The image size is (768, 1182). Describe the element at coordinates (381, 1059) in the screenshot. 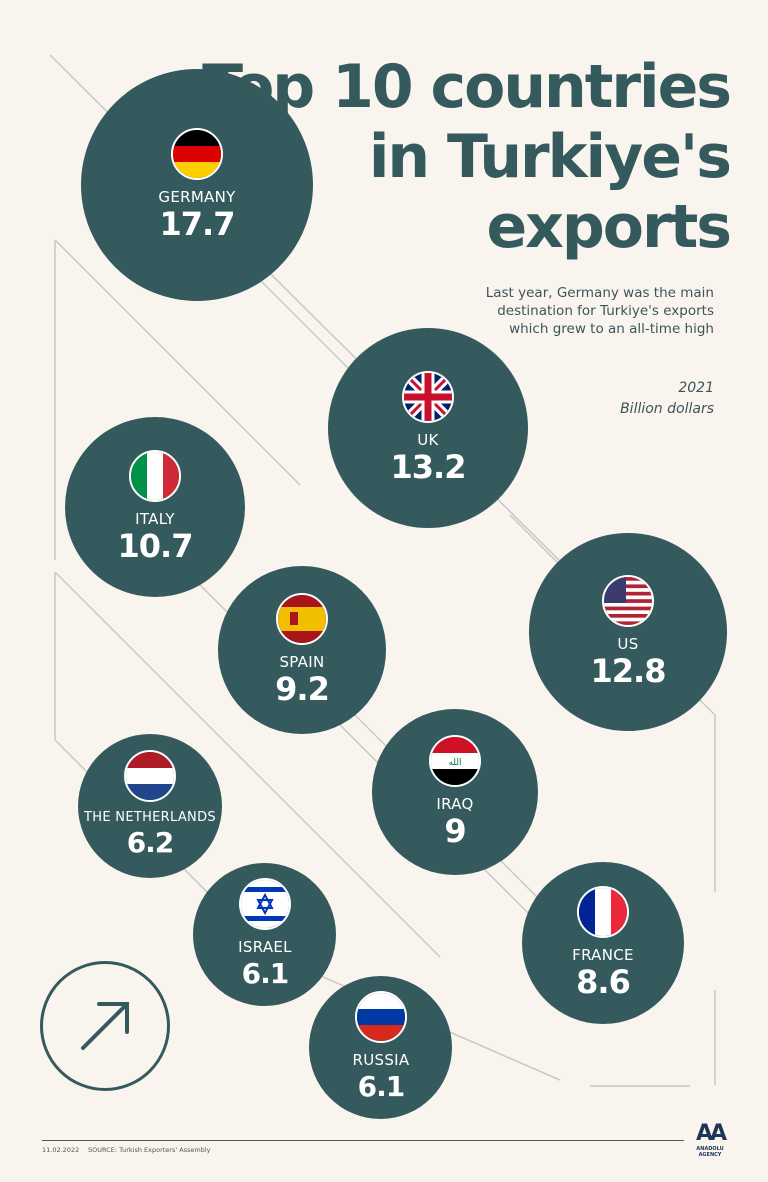

I see `country-label: RUSSIA` at that location.